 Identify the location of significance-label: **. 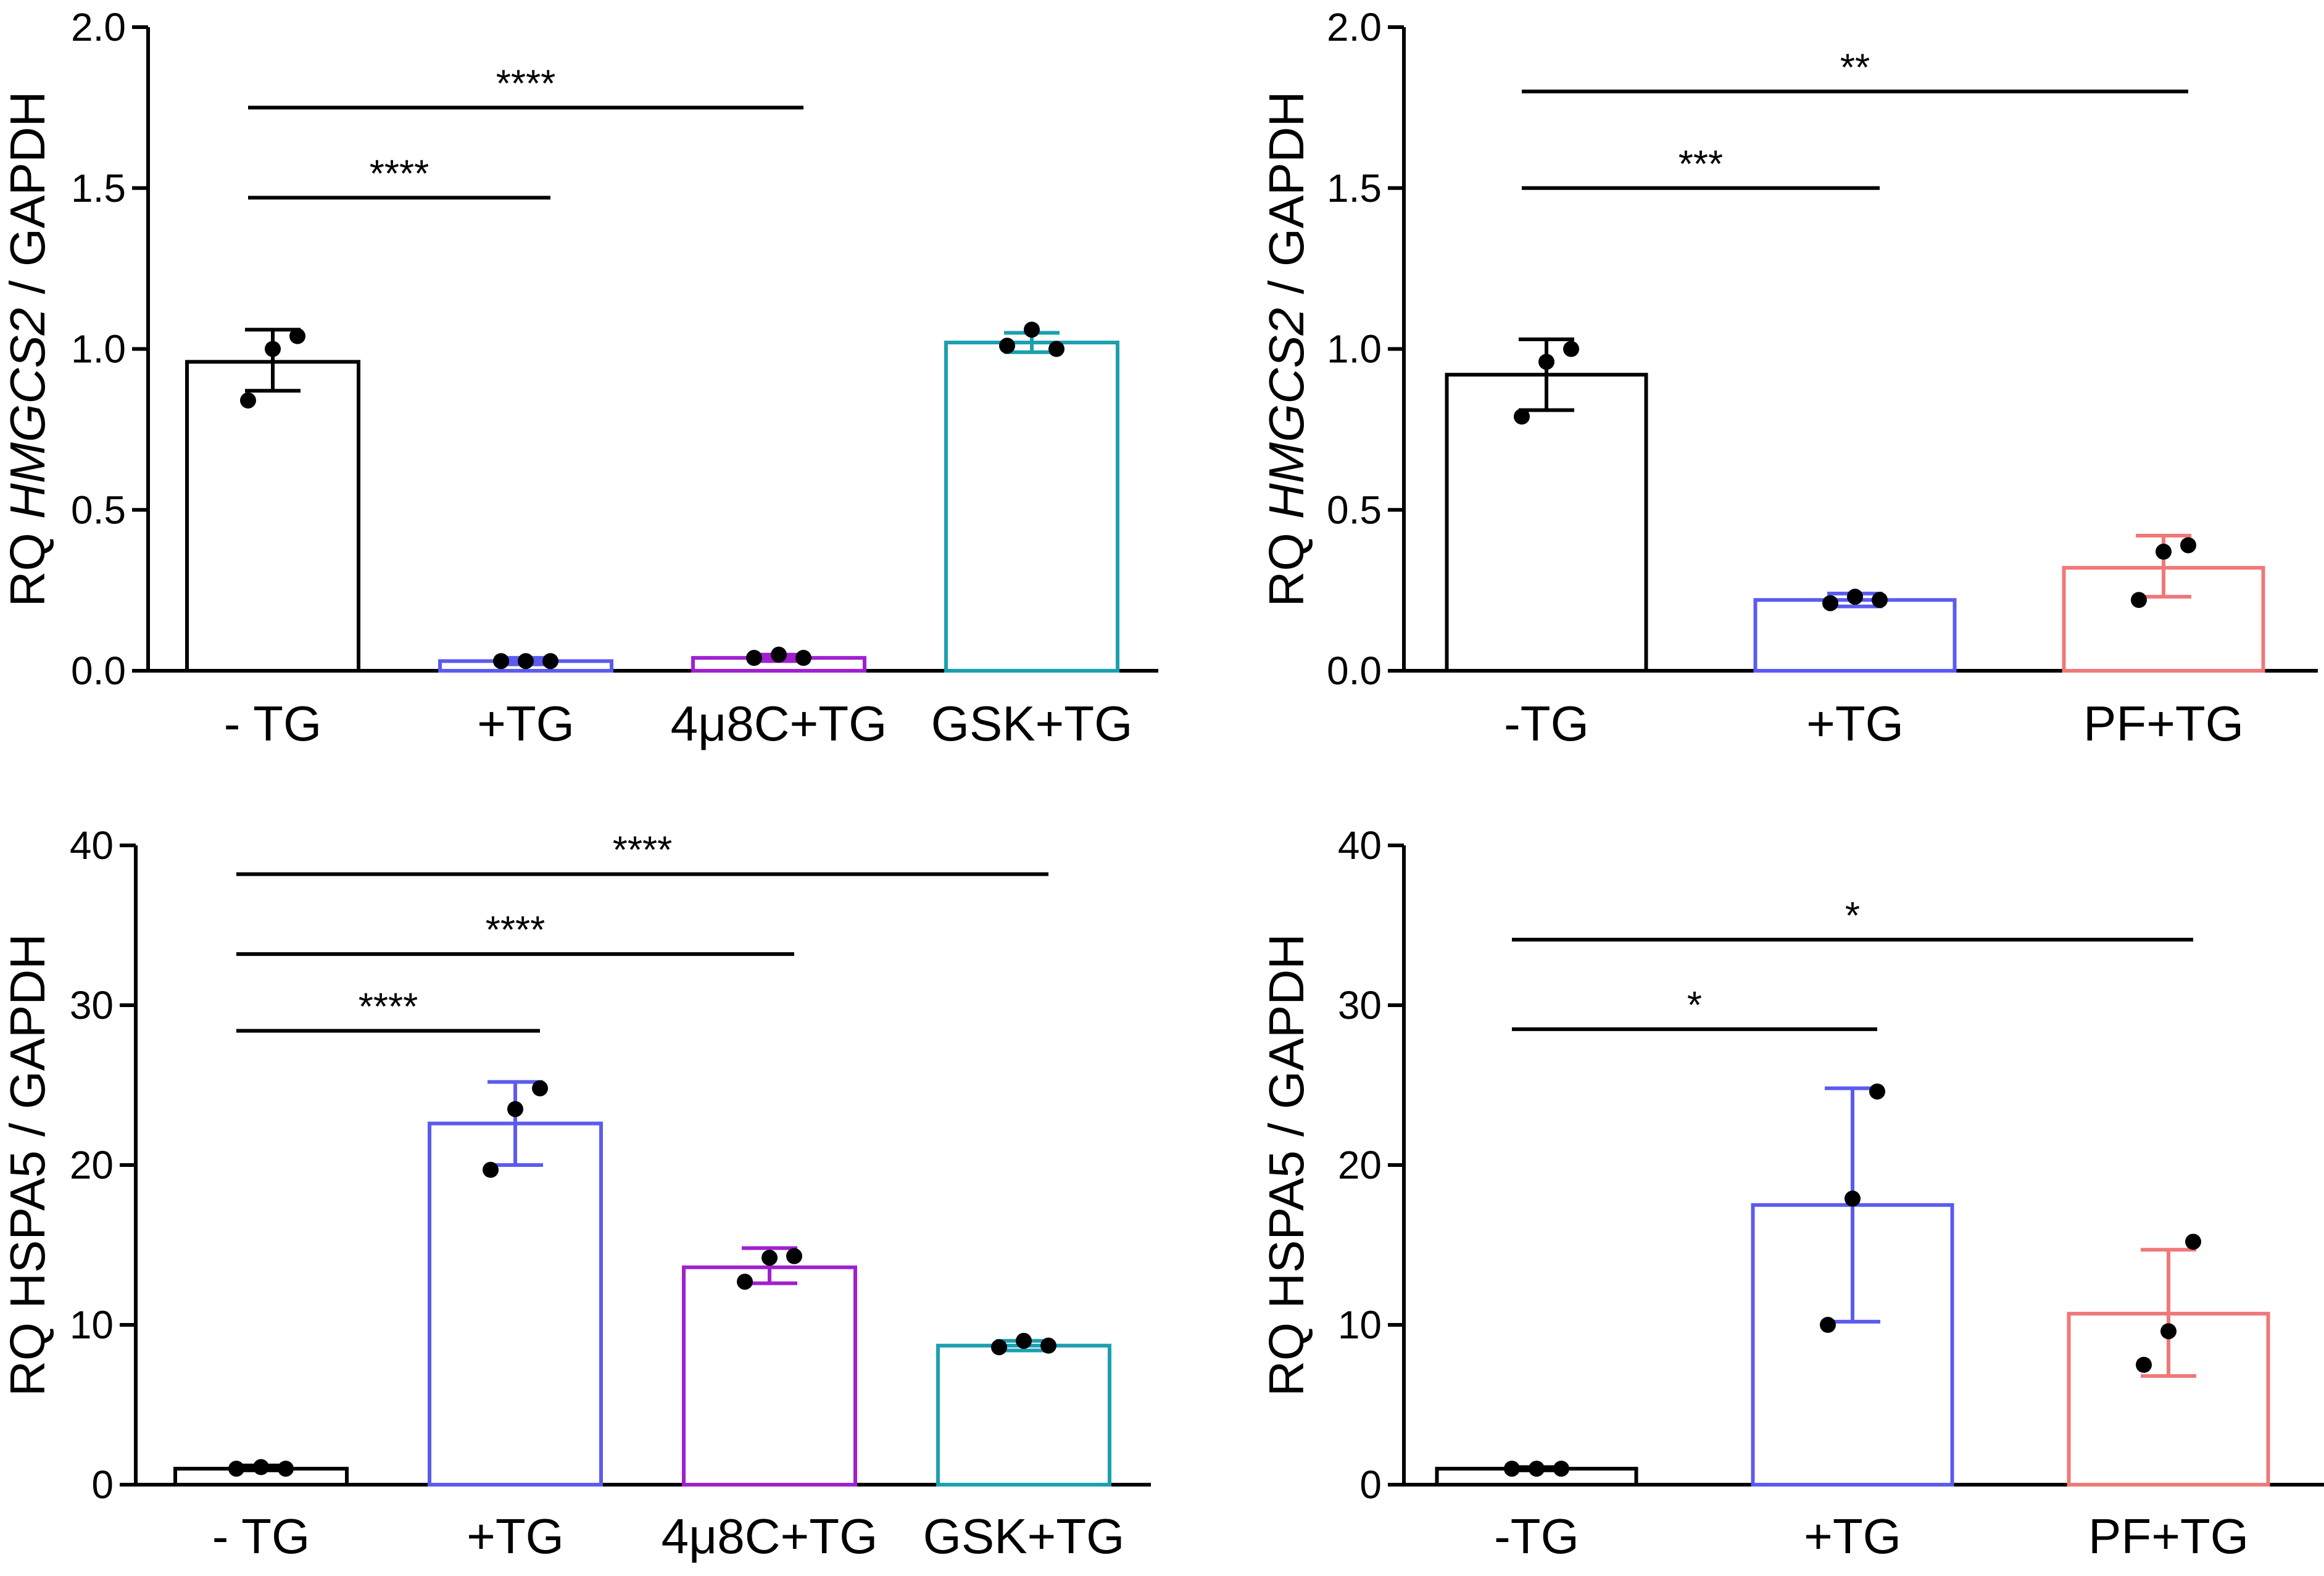
(1855, 67).